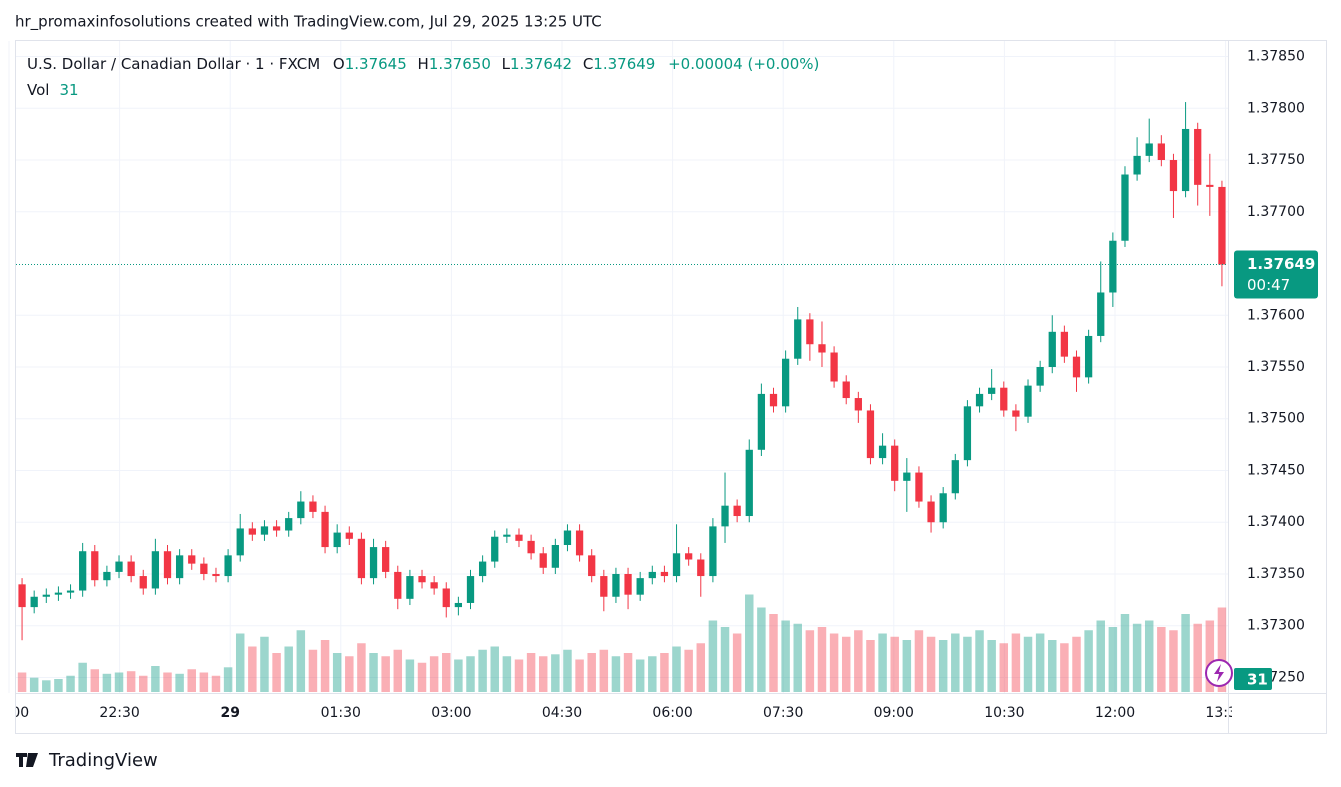 Image resolution: width=1341 pixels, height=787 pixels. Describe the element at coordinates (38, 90) in the screenshot. I see `vol-label: Vol` at that location.